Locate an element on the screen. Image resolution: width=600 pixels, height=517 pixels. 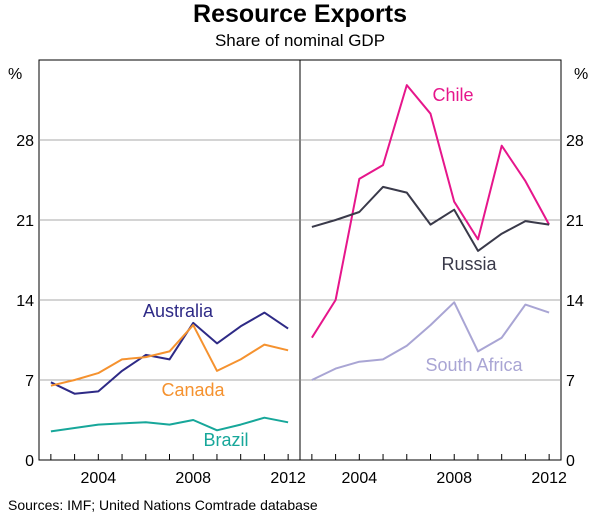
series-label-chile: Chile is located at coordinates (452, 95).